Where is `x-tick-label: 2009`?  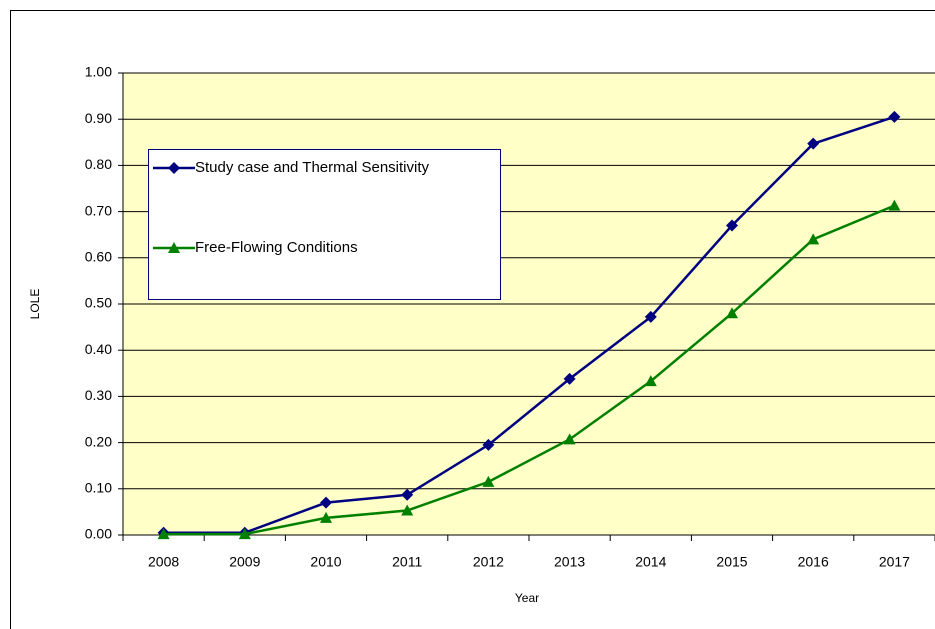 x-tick-label: 2009 is located at coordinates (244, 562).